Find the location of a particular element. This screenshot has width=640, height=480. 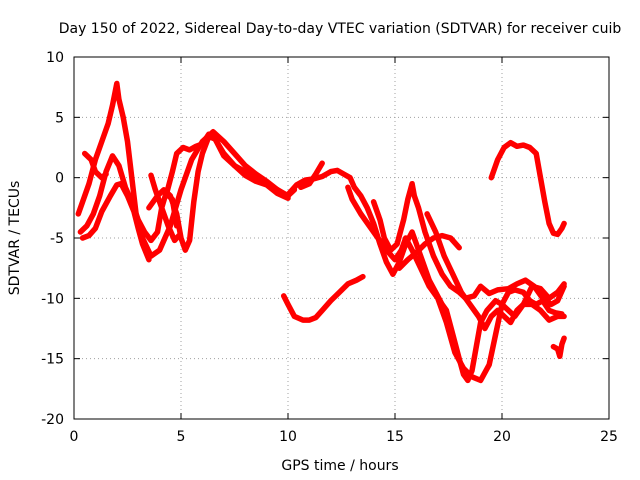

x-tick-label: 10 is located at coordinates (288, 437).